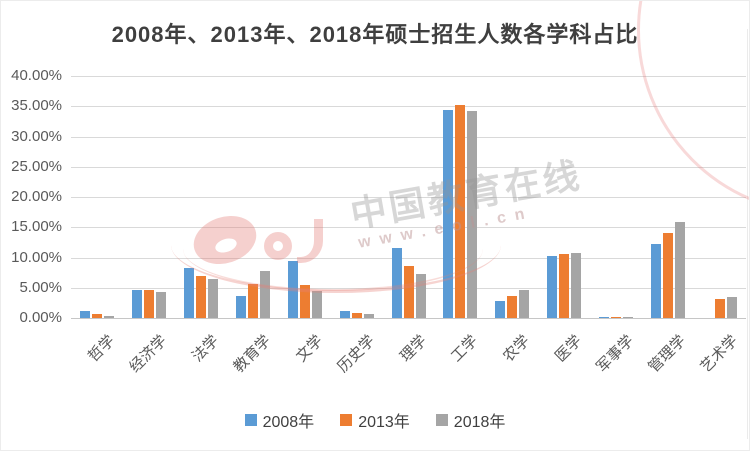 The width and height of the screenshot is (750, 451). What do you see at coordinates (448, 213) in the screenshot?
I see `bar-2008年-工学` at bounding box center [448, 213].